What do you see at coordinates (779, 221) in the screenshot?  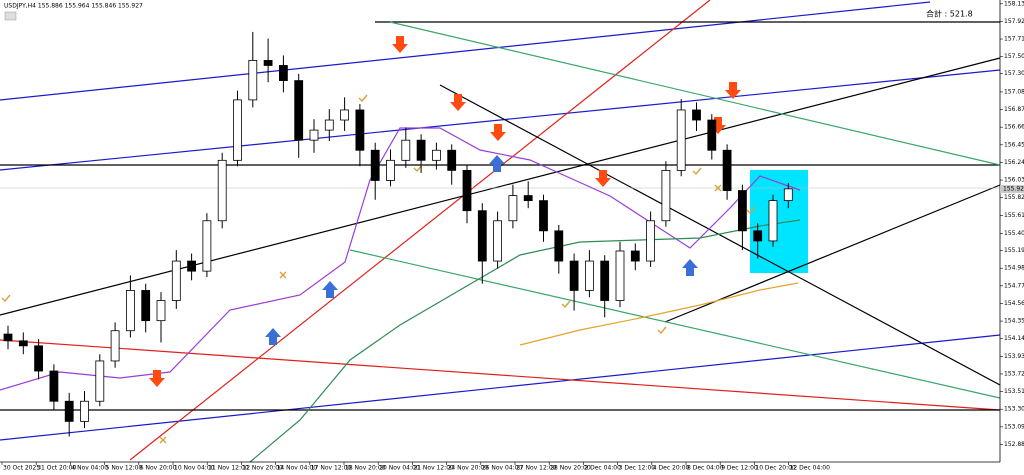 I see `highlight-box` at bounding box center [779, 221].